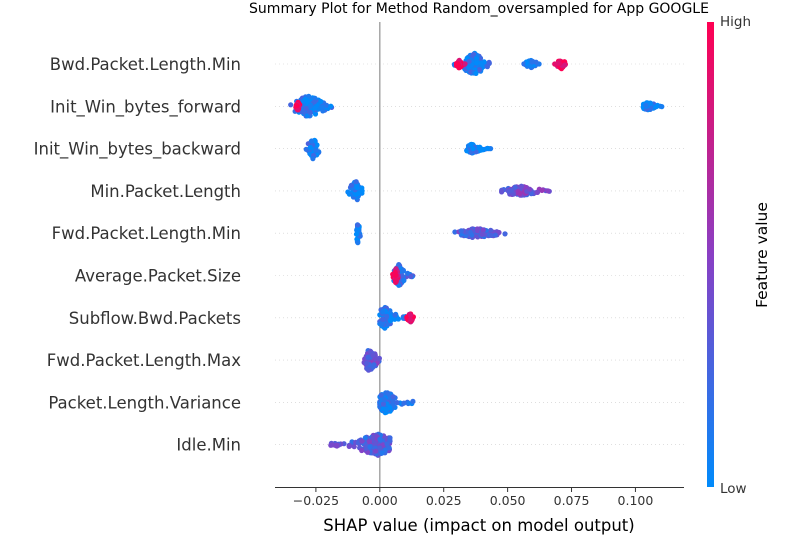  What do you see at coordinates (145, 107) in the screenshot?
I see `feature-label: Init_Win_bytes_forward` at bounding box center [145, 107].